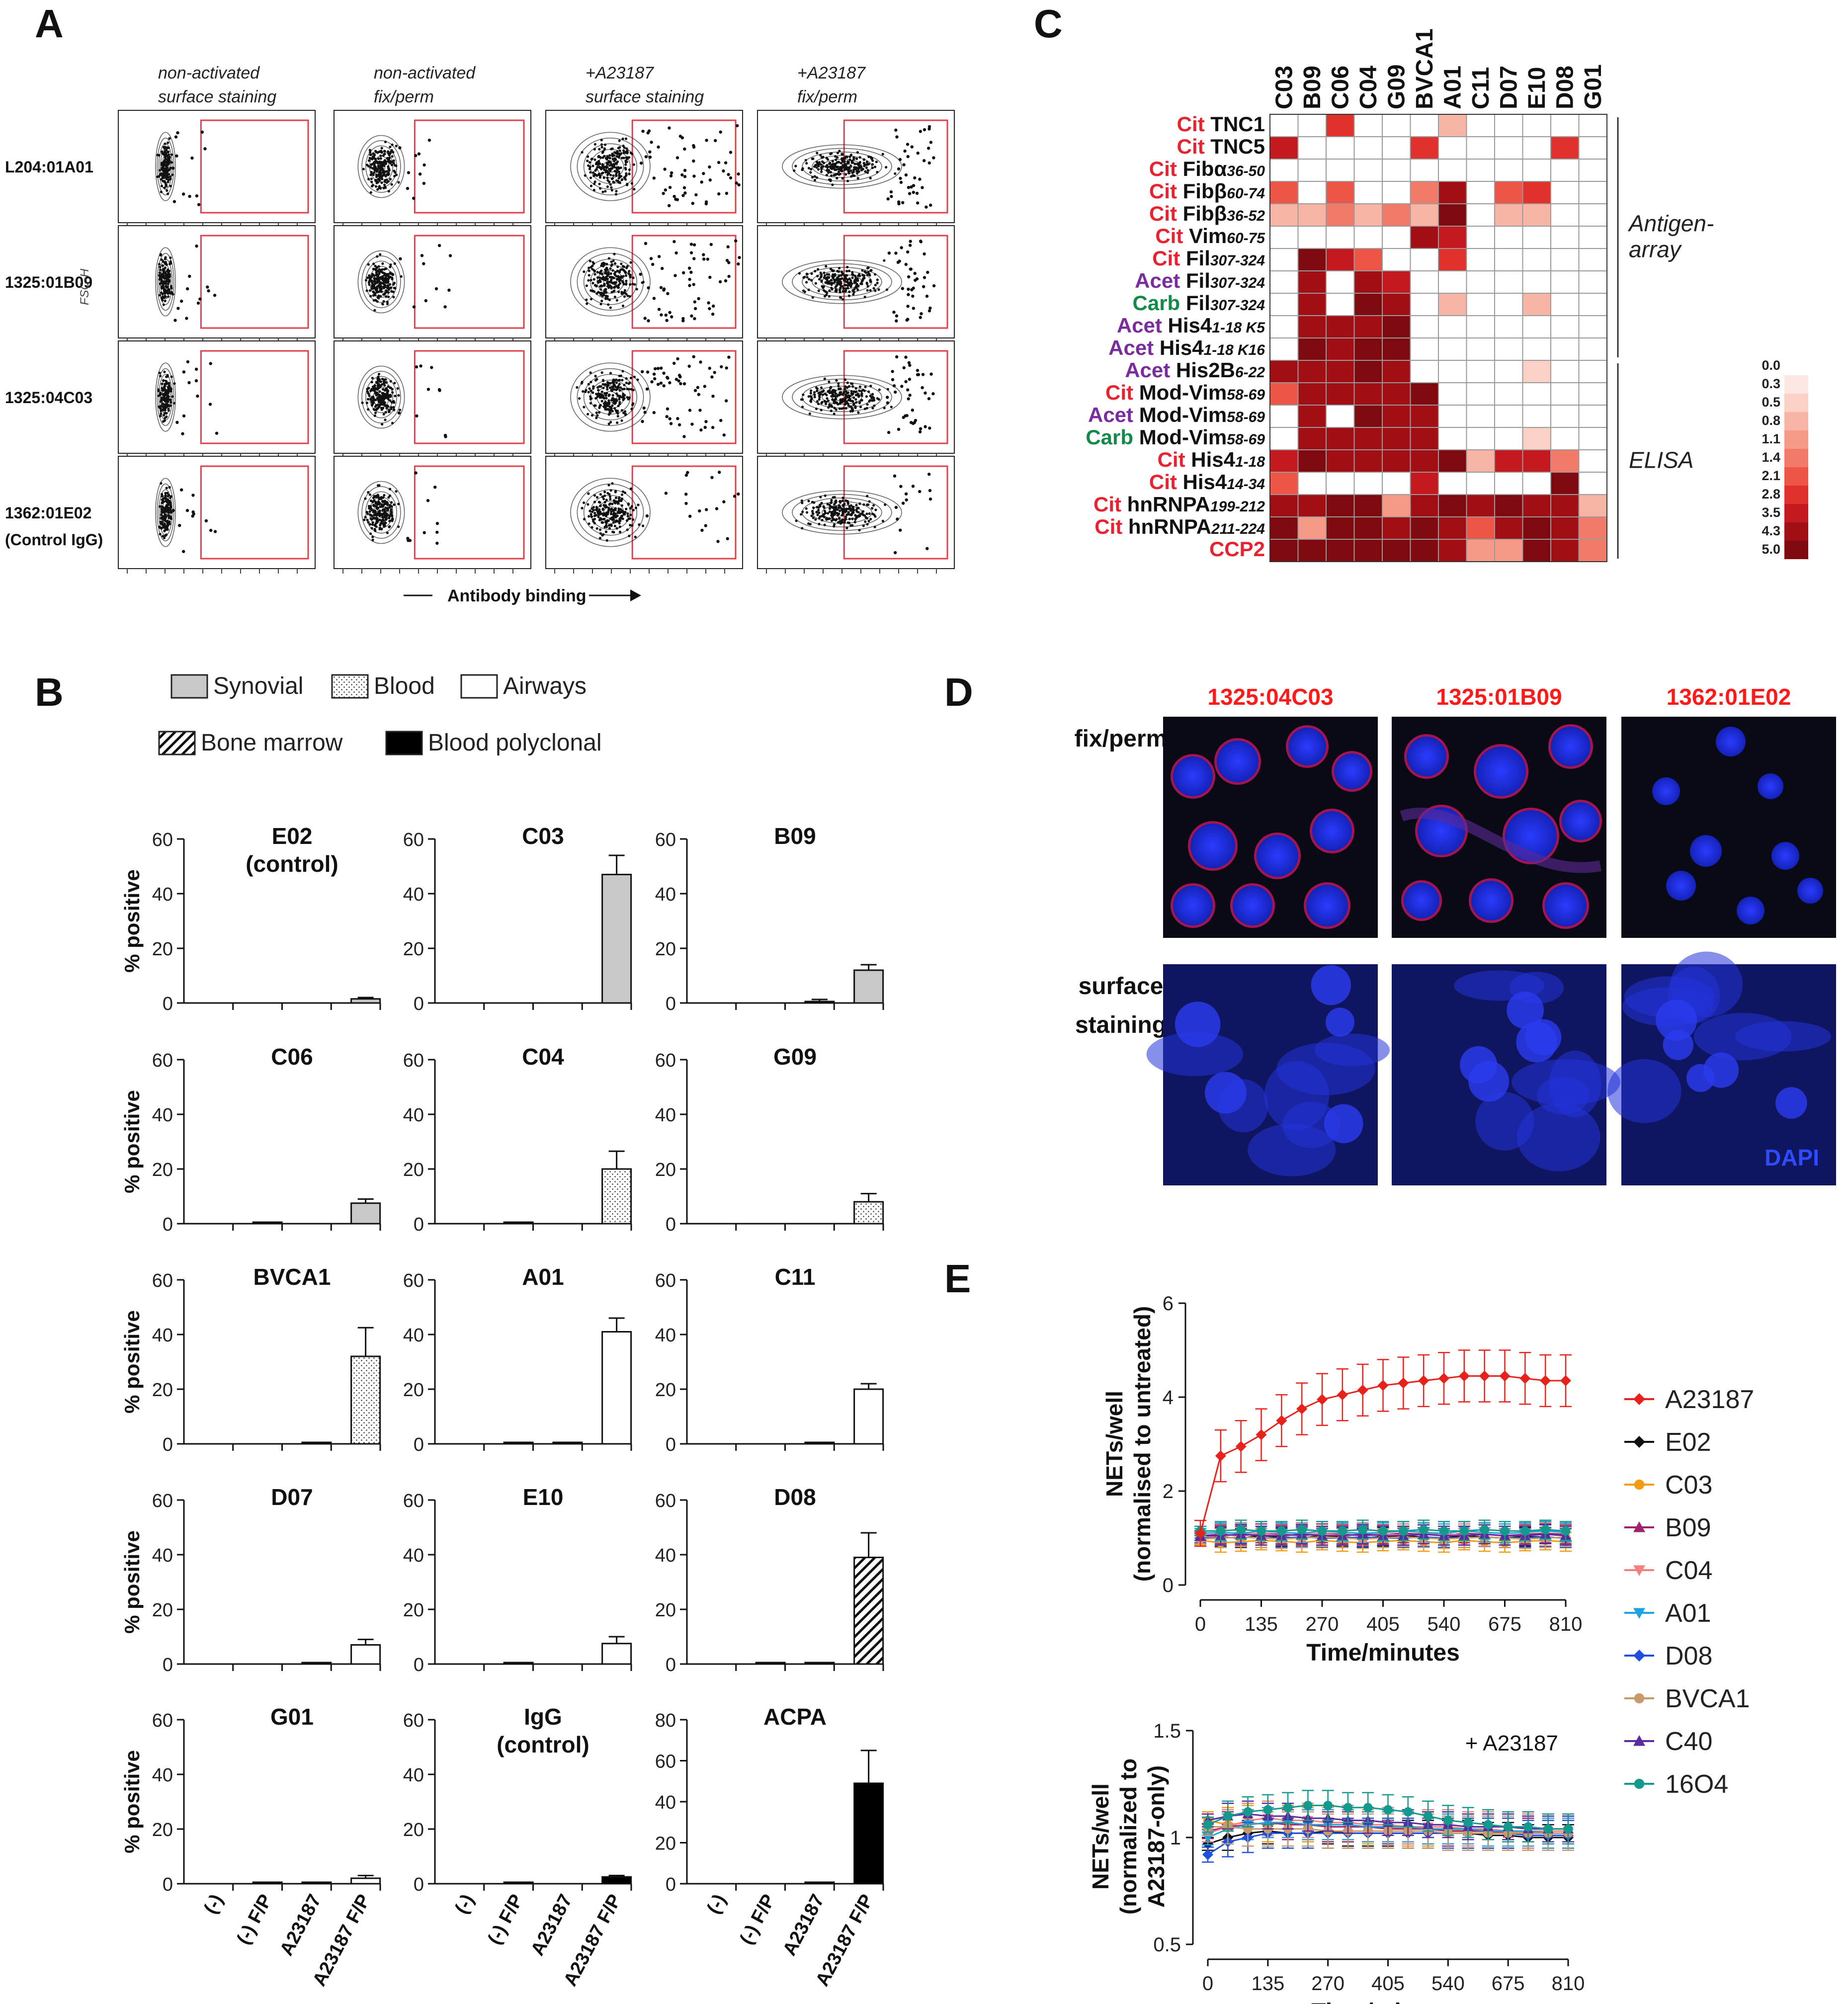 The width and height of the screenshot is (1848, 2004). Describe the element at coordinates (162, 894) in the screenshot. I see `y-tick-label: 40` at that location.